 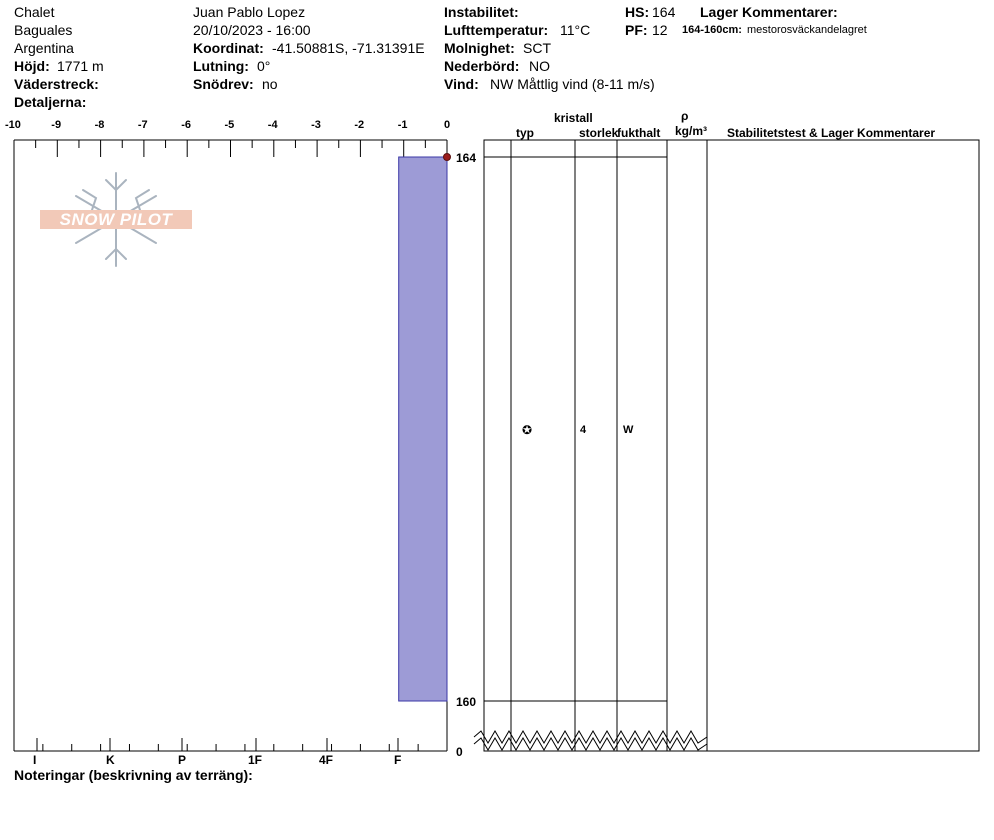 What do you see at coordinates (34, 12) in the screenshot?
I see `location-name: Chalet` at bounding box center [34, 12].